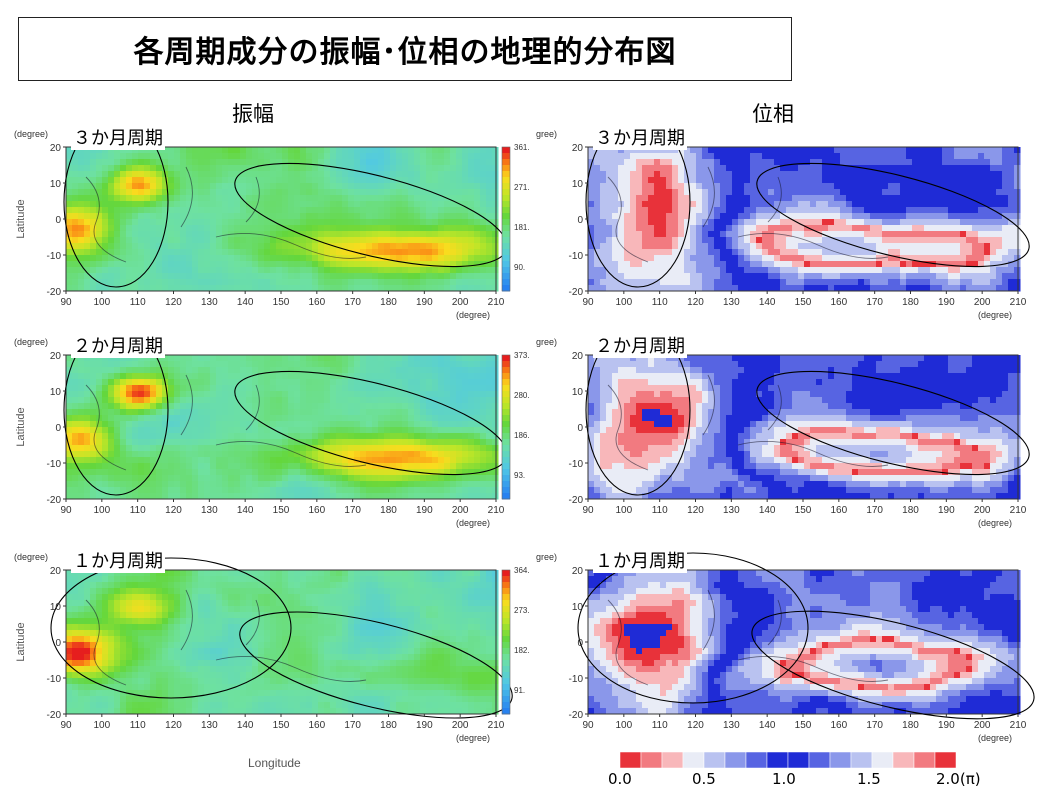 The image size is (1058, 793). What do you see at coordinates (405, 52) in the screenshot?
I see `page-title: 各周期成分の振幅･位相の地理的分布図` at bounding box center [405, 52].